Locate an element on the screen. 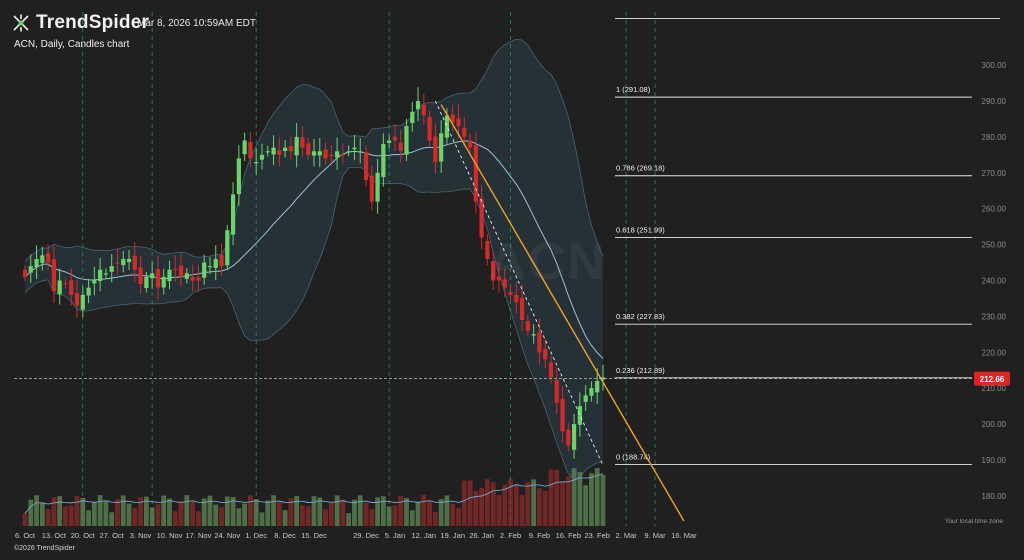 This screenshot has width=1024, height=560. y-tick-label: 300.00 is located at coordinates (994, 65).